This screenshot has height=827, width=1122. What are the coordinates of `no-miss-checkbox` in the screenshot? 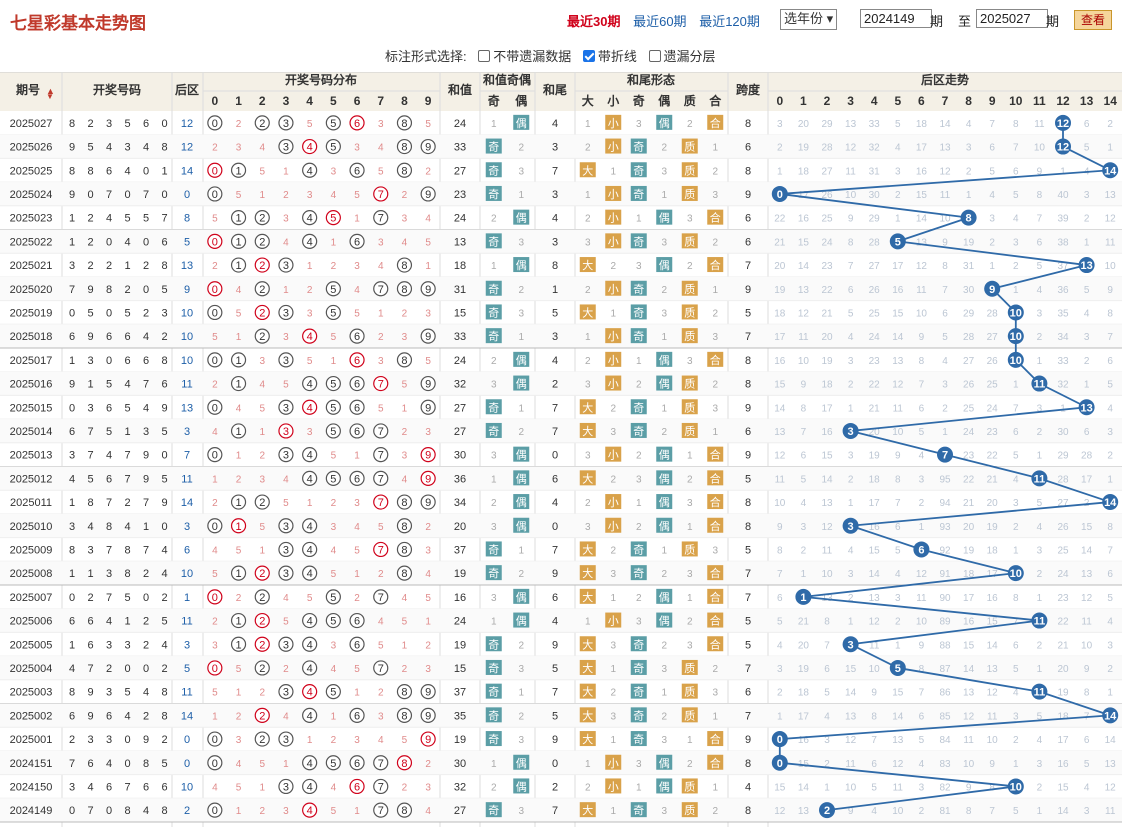 It's located at (484, 56).